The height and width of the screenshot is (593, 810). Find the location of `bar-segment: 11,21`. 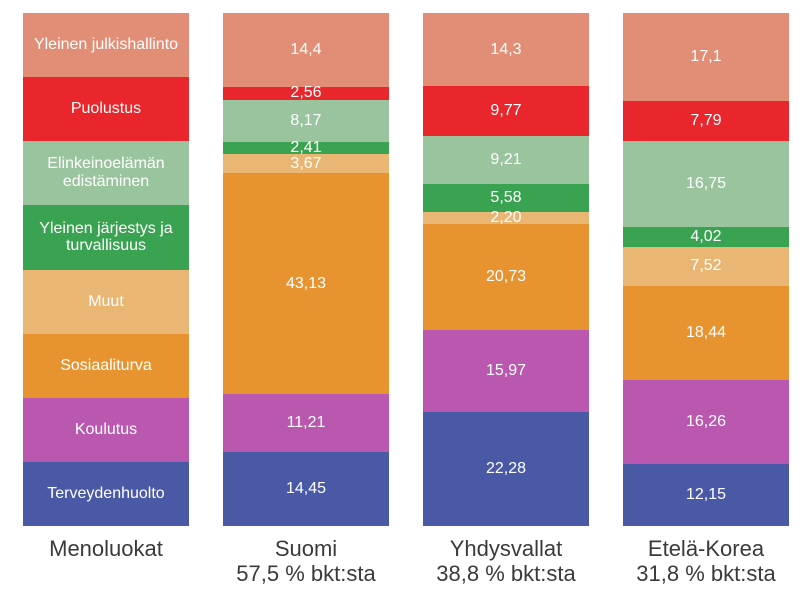

bar-segment: 11,21 is located at coordinates (306, 423).